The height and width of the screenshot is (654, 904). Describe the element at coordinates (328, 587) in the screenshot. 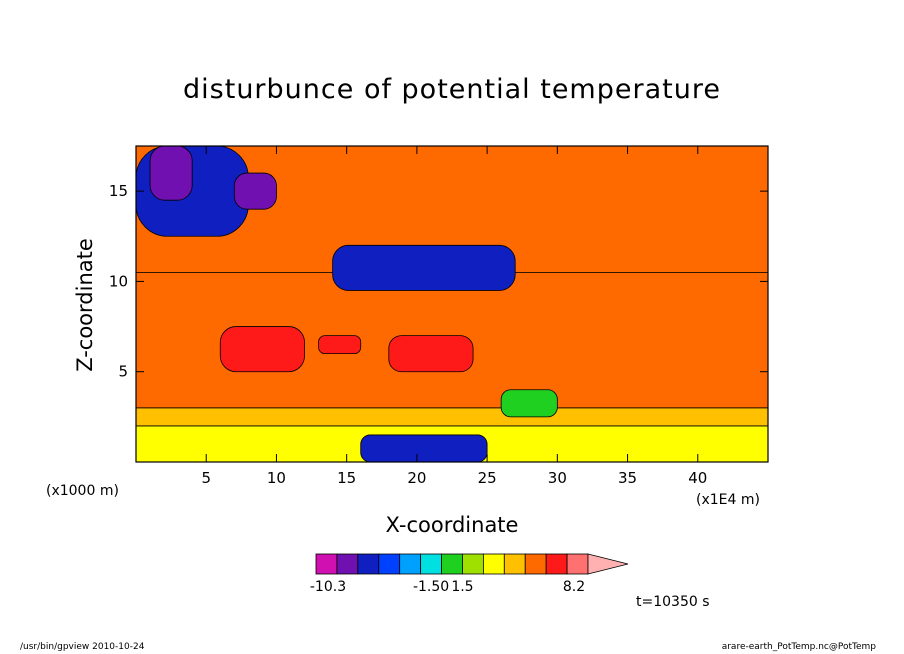

I see `colorbar-label: -10.3` at that location.